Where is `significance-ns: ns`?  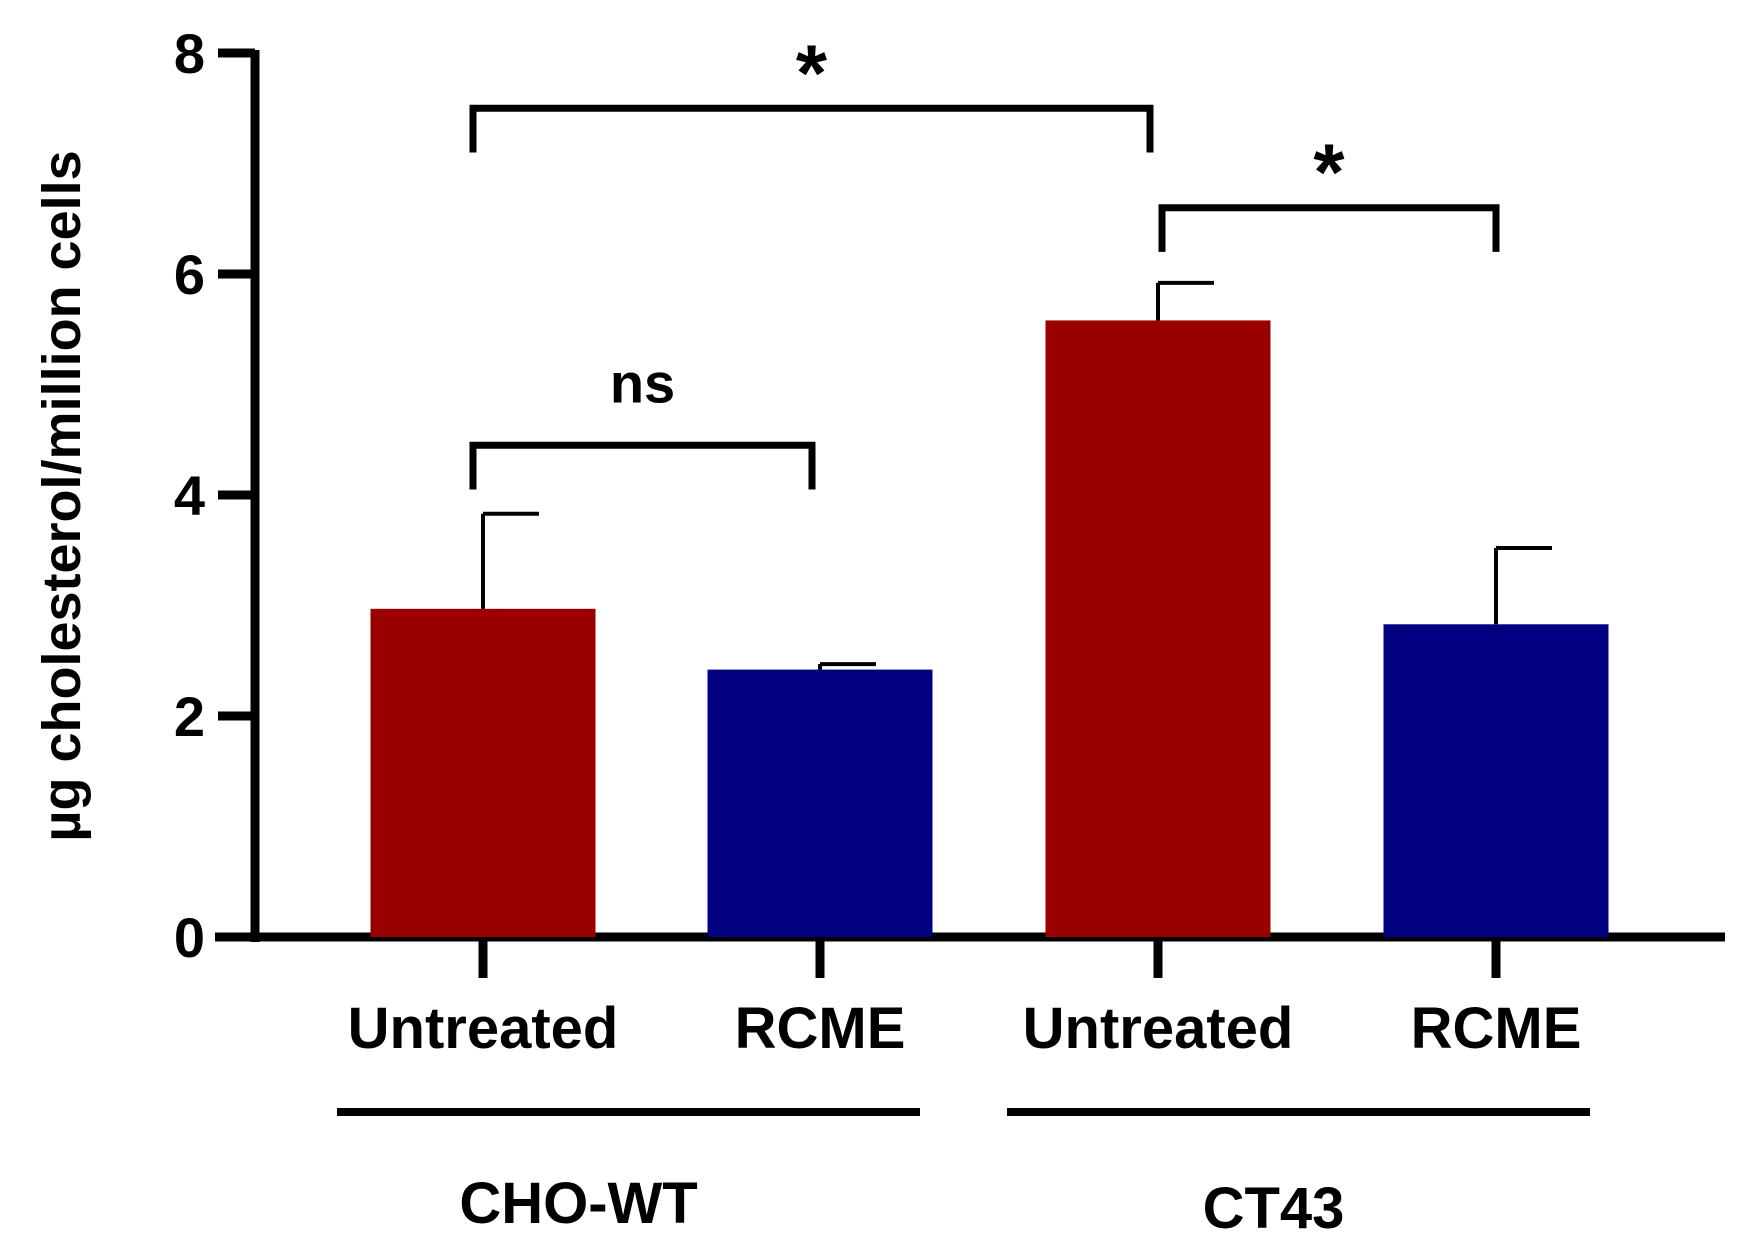
significance-ns: ns is located at coordinates (642, 382).